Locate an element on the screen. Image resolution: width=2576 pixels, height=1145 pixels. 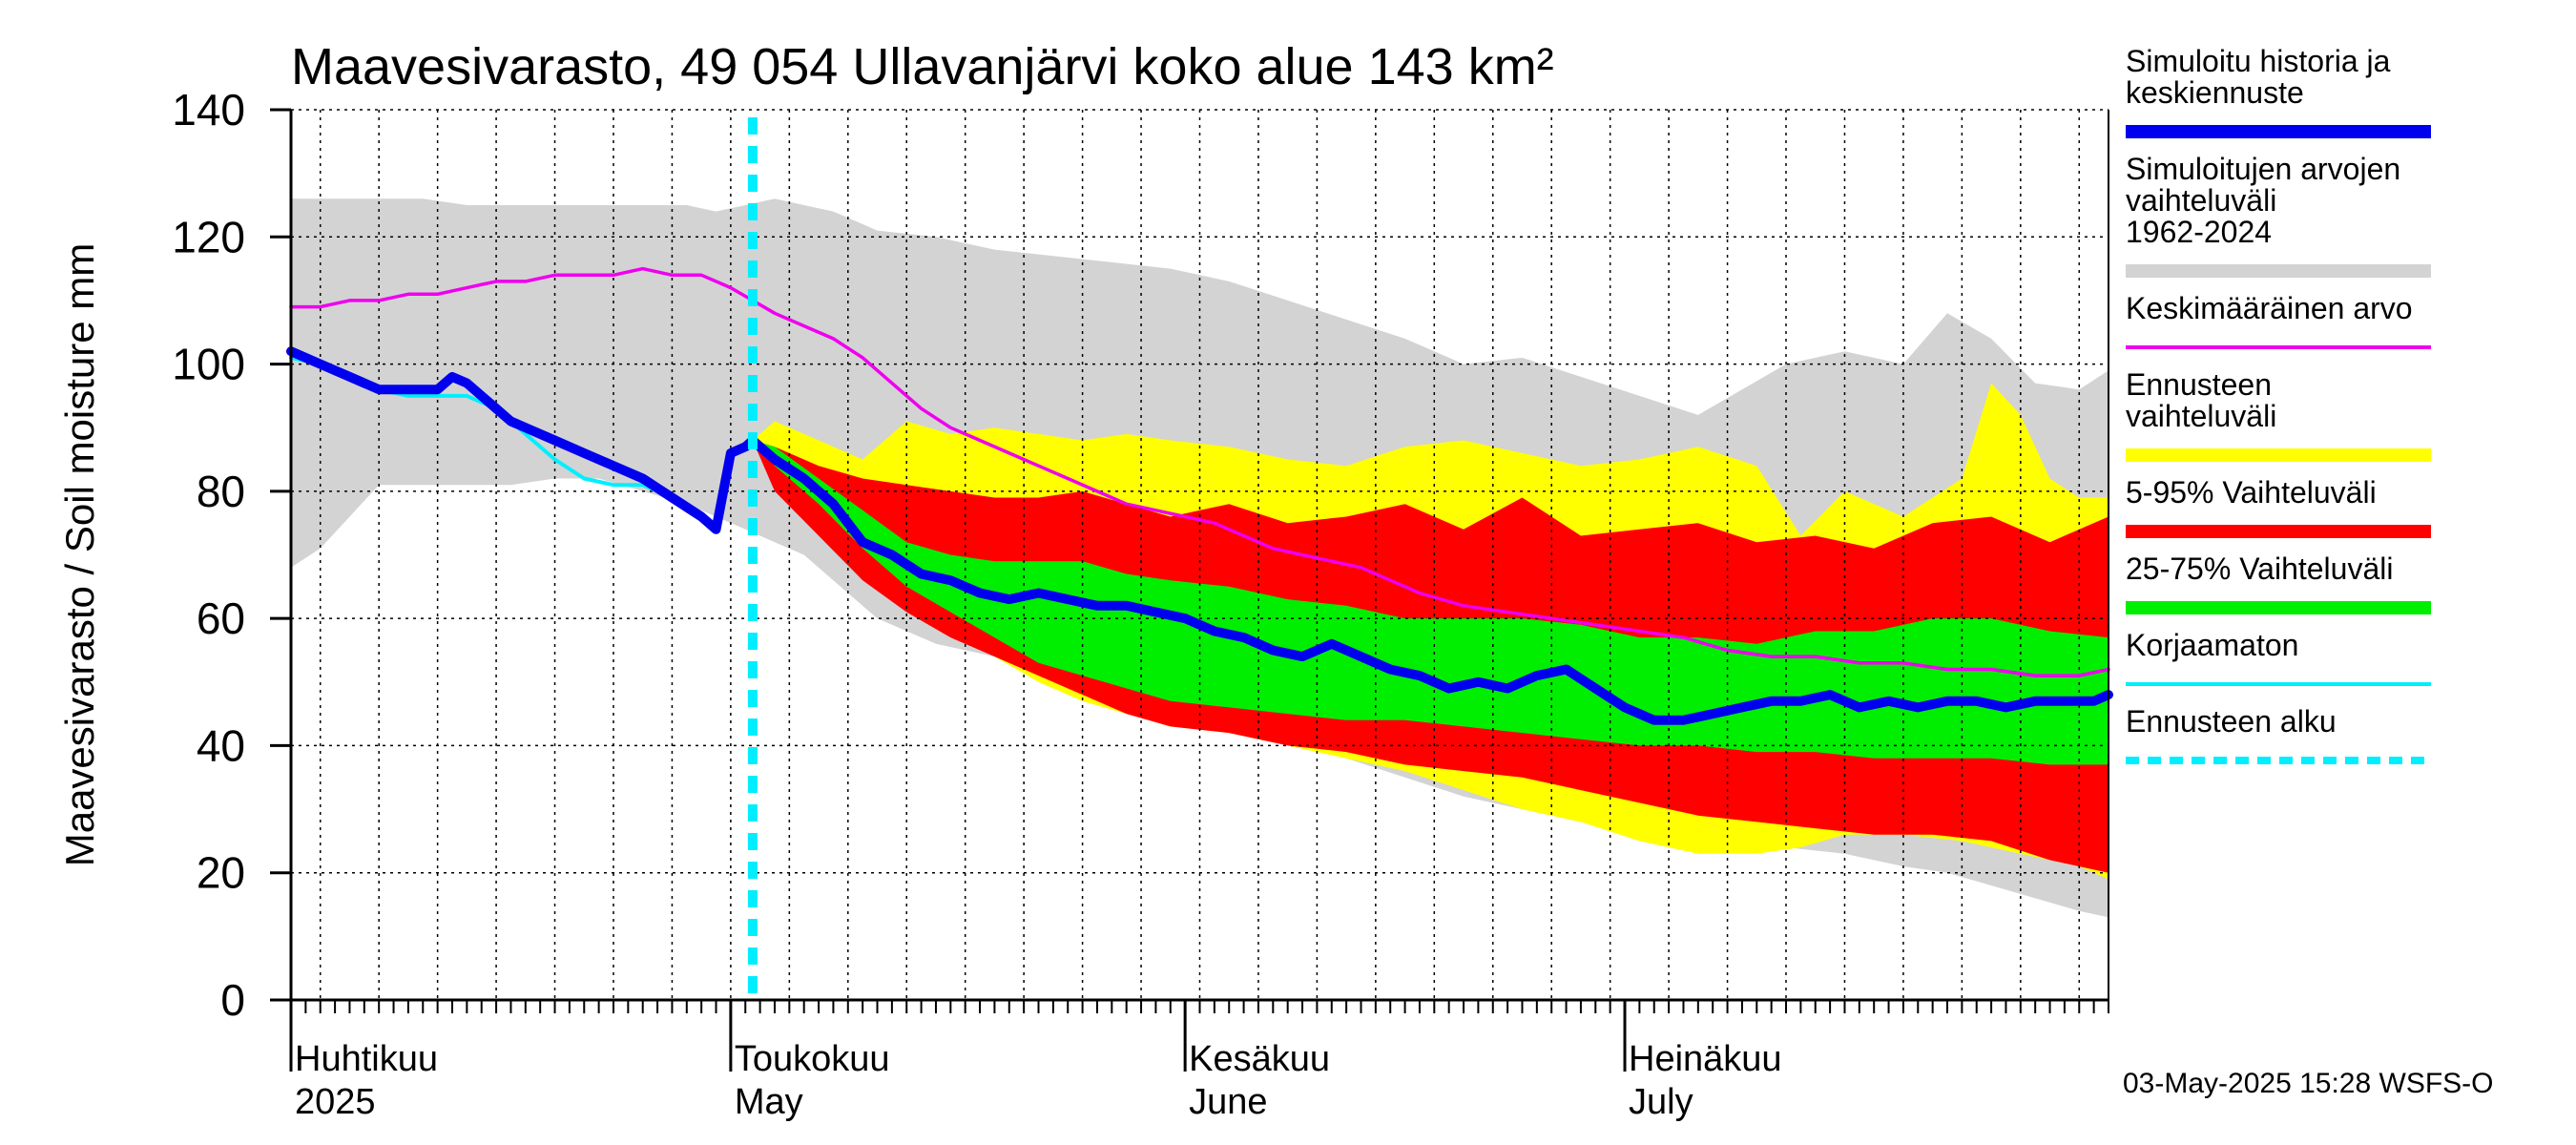
timestamp-footer: 03-May-2025 15:28 WSFS-O is located at coordinates (2308, 1083).